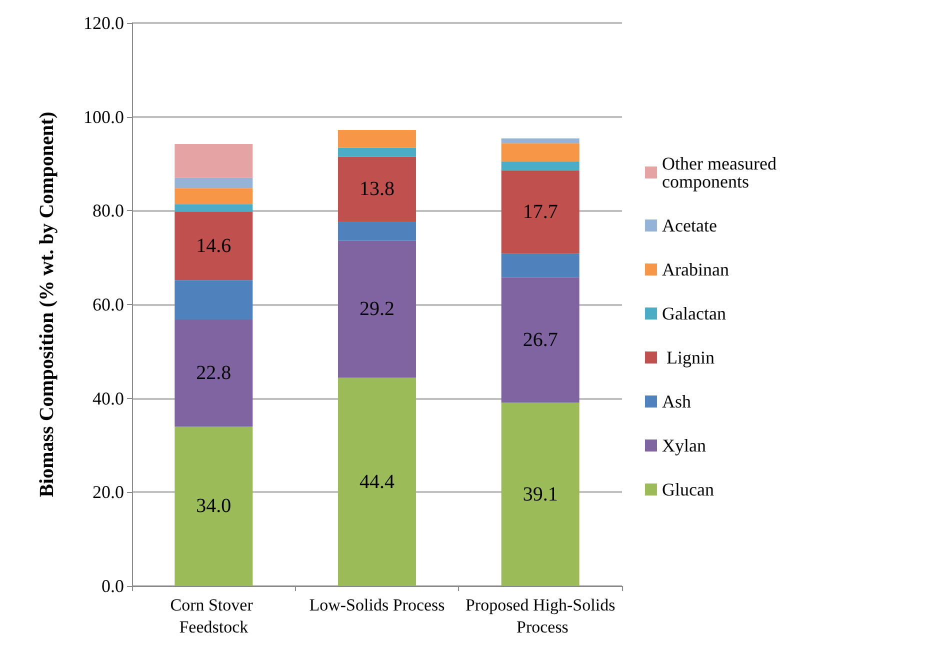 This screenshot has width=927, height=653. What do you see at coordinates (689, 226) in the screenshot?
I see `legend-label: Acetate` at bounding box center [689, 226].